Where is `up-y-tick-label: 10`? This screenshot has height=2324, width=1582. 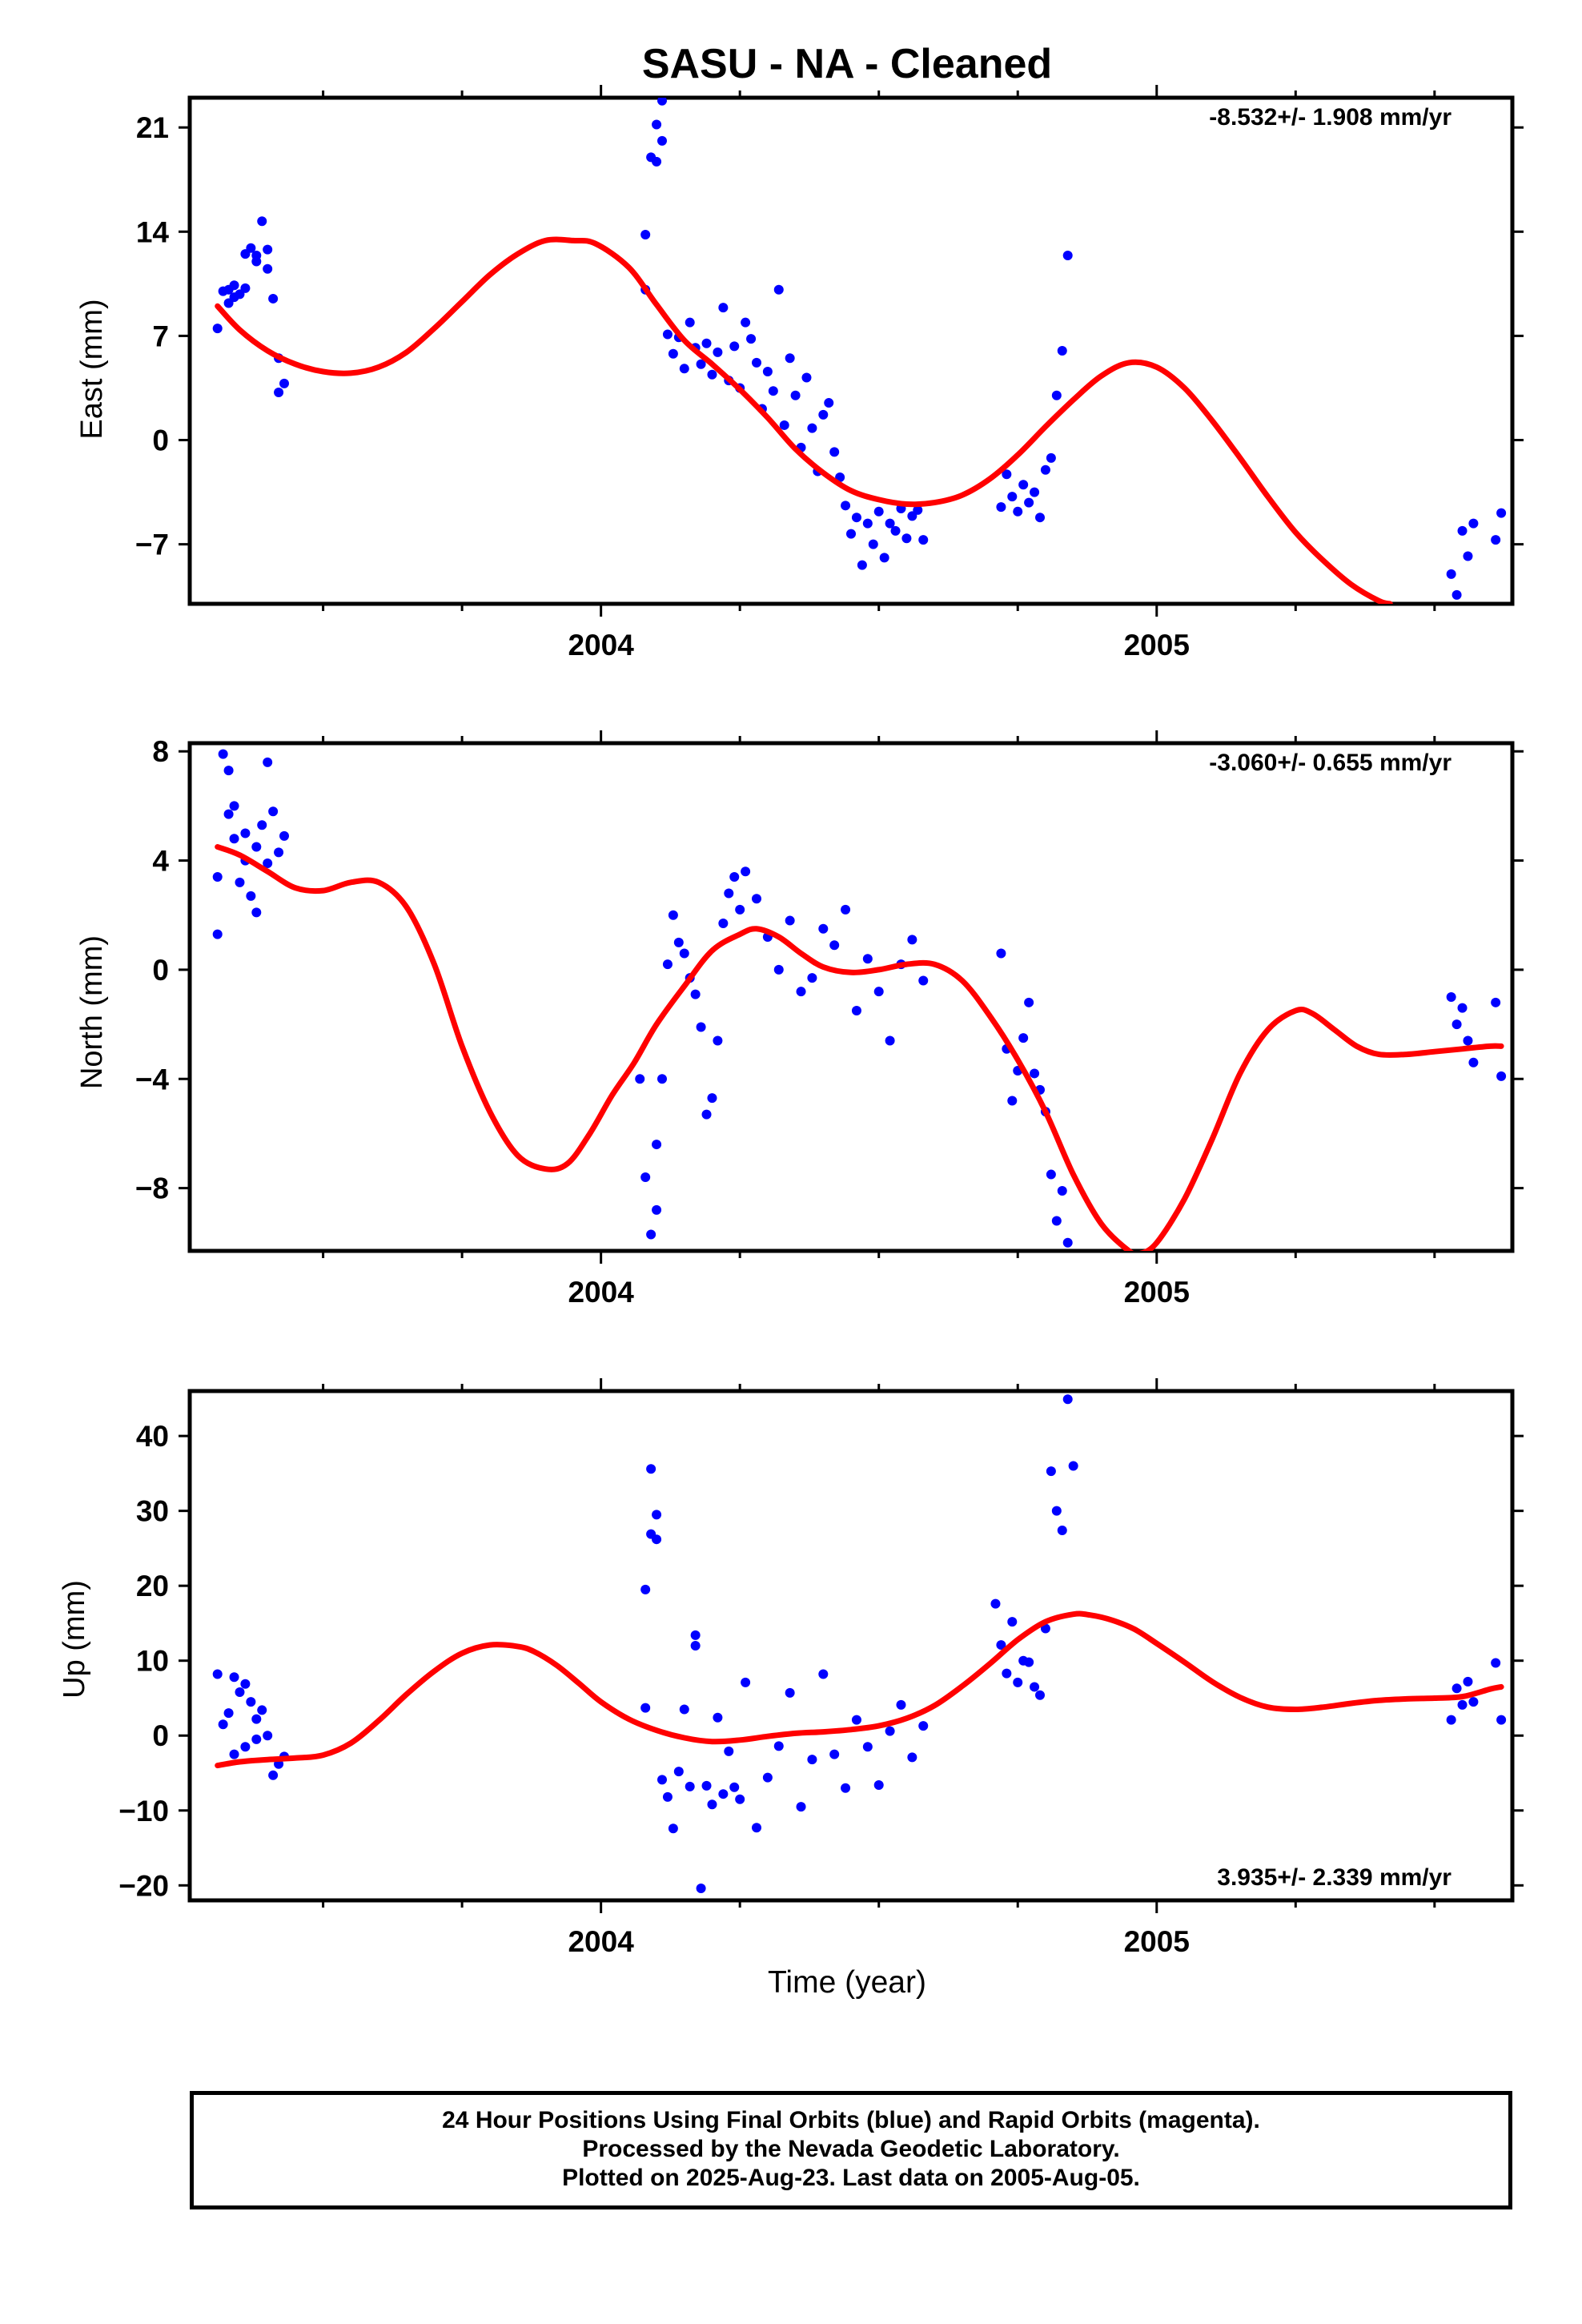
up-y-tick-label: 10 is located at coordinates (152, 1661).